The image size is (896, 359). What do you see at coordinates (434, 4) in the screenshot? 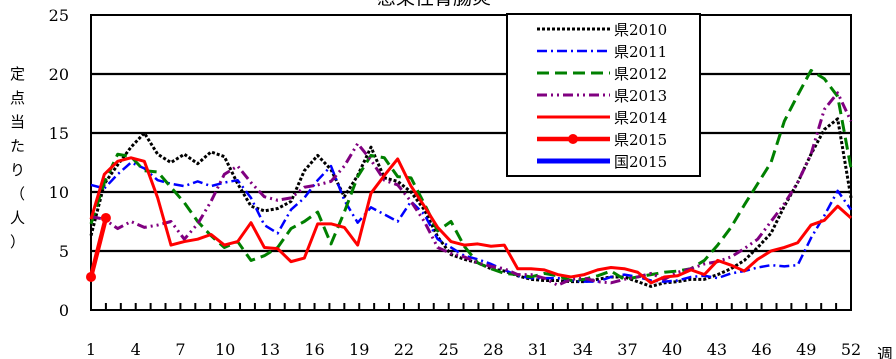
I see `chart-title: 感染性胃腸炎` at bounding box center [434, 4].